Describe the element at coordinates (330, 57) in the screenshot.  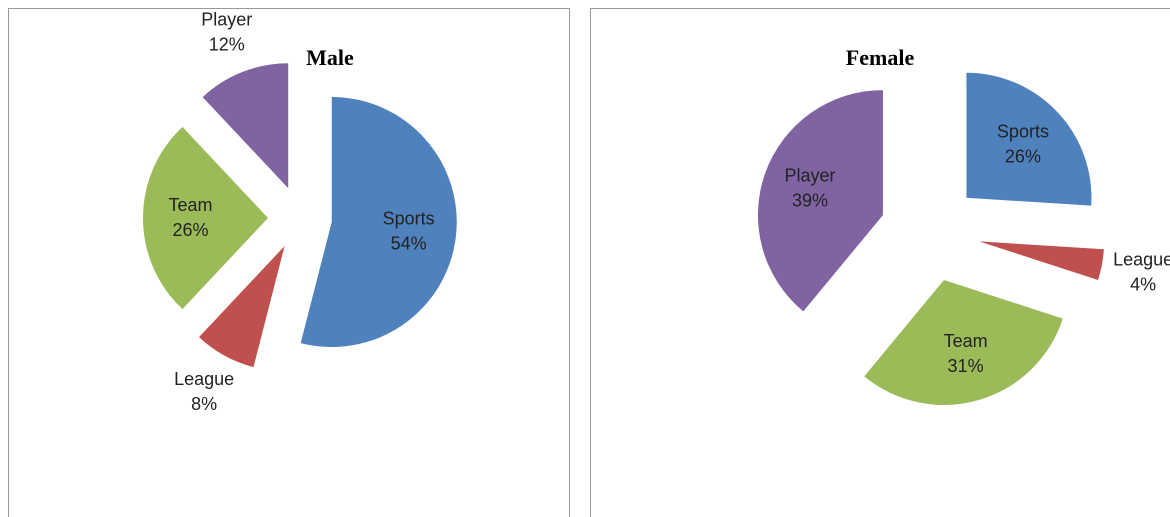
I see `chart-title: Male` at that location.